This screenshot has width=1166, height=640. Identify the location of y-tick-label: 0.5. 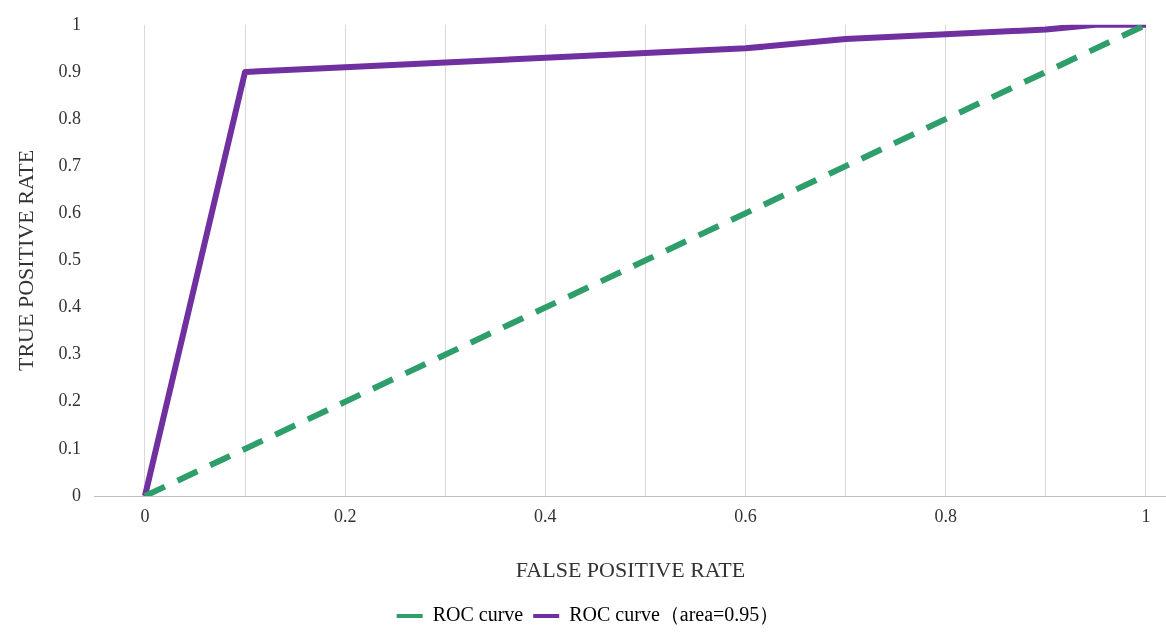
(69, 259).